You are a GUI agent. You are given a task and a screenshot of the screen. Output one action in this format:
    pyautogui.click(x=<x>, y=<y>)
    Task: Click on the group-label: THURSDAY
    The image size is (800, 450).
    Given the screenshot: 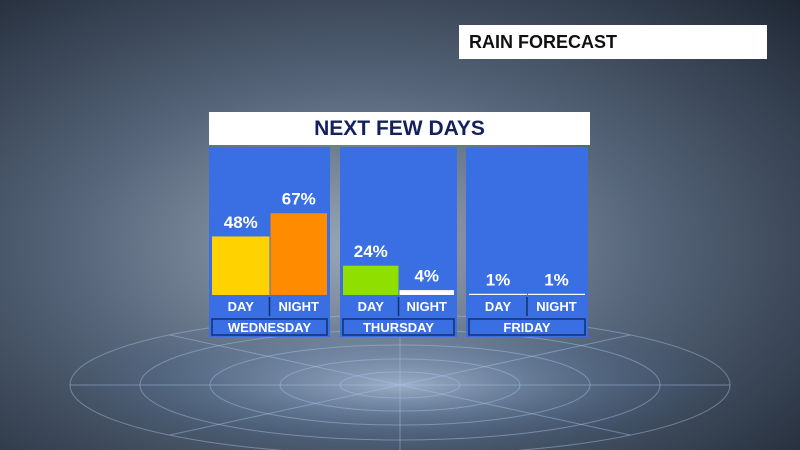 What is the action you would take?
    pyautogui.click(x=398, y=327)
    